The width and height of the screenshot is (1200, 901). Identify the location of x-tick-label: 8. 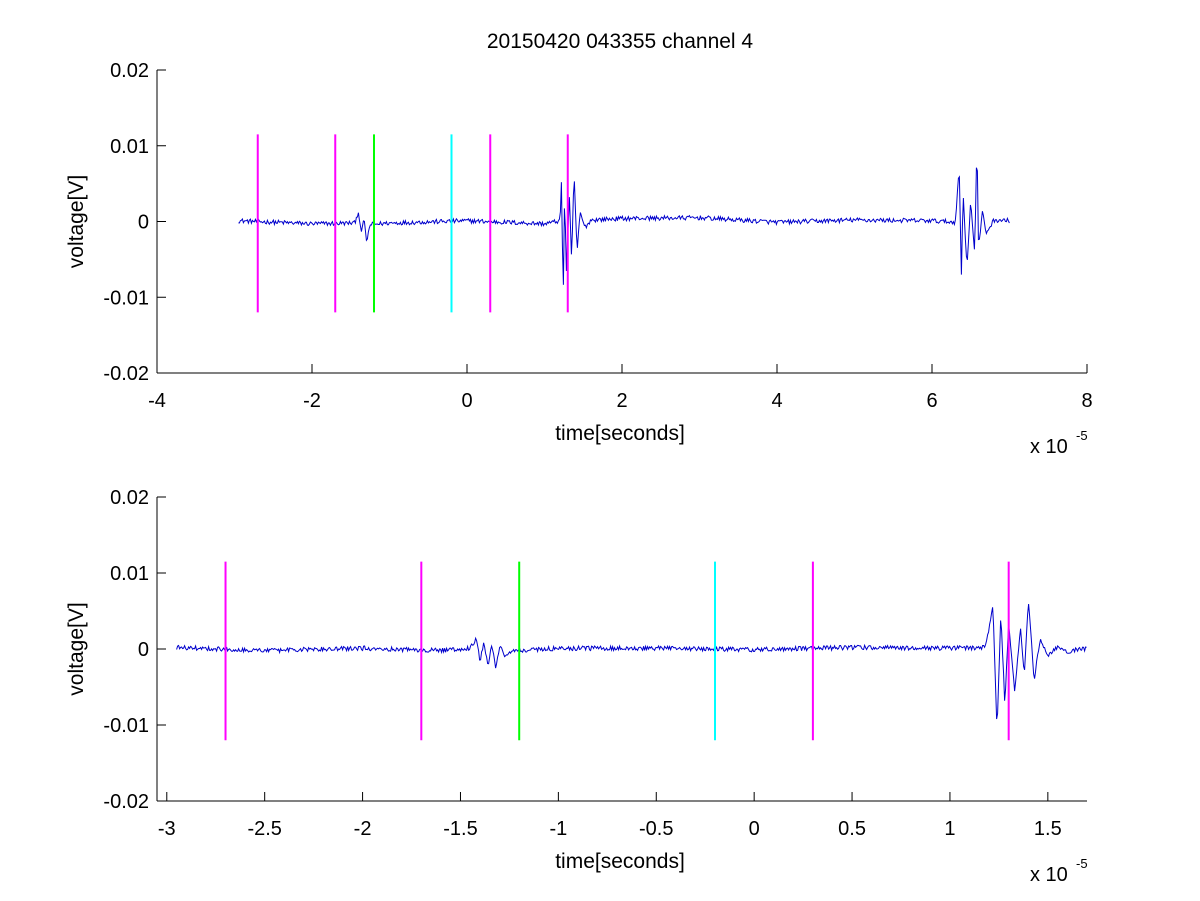
(1086, 401).